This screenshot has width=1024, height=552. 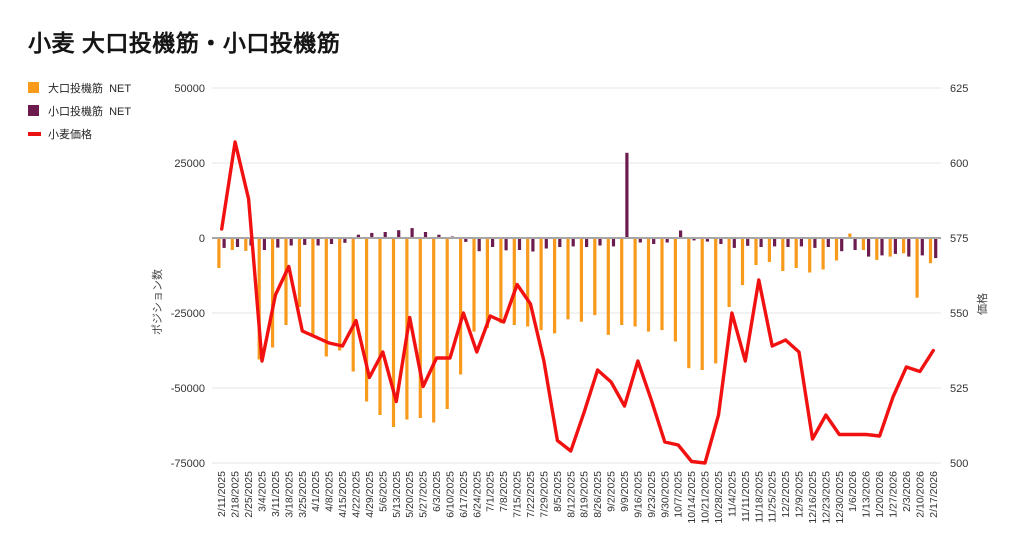 I want to click on legend-label: 小口投機筋 NET, so click(x=90, y=111).